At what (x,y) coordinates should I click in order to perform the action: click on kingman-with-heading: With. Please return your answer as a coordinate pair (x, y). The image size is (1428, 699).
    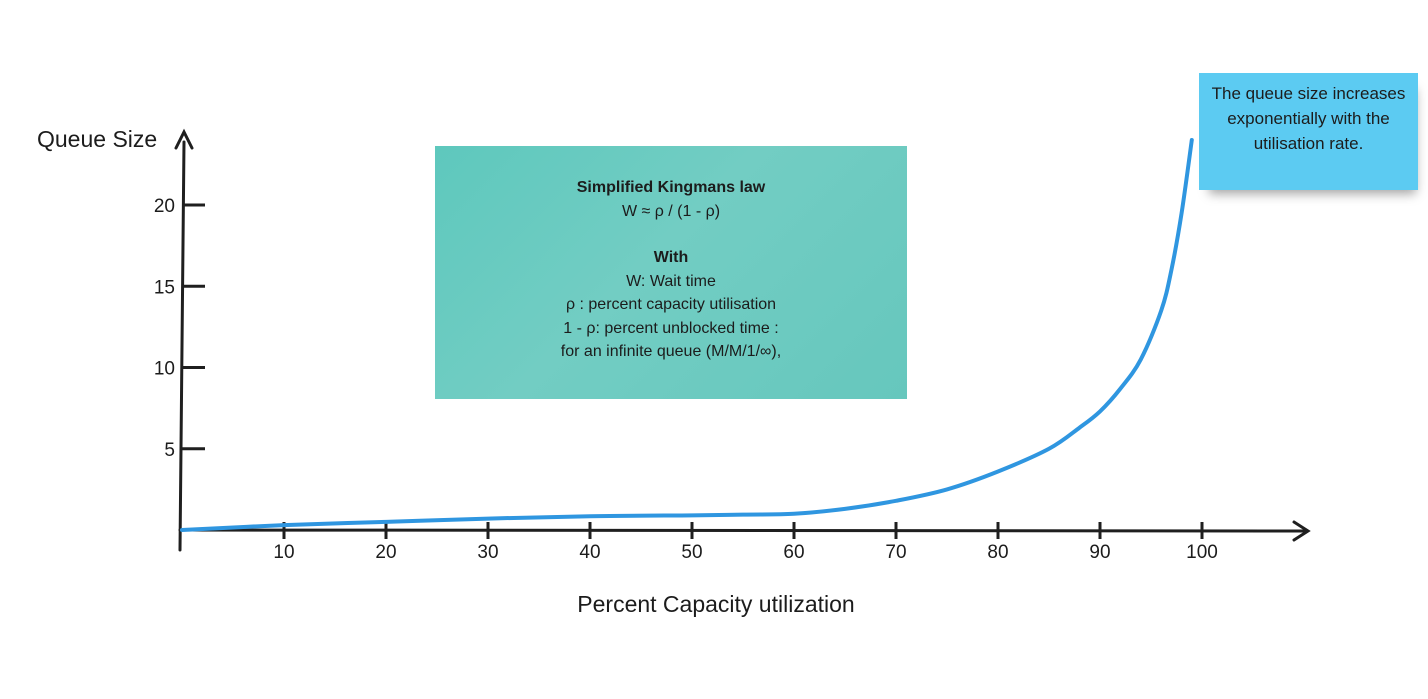
    Looking at the image, I should click on (671, 257).